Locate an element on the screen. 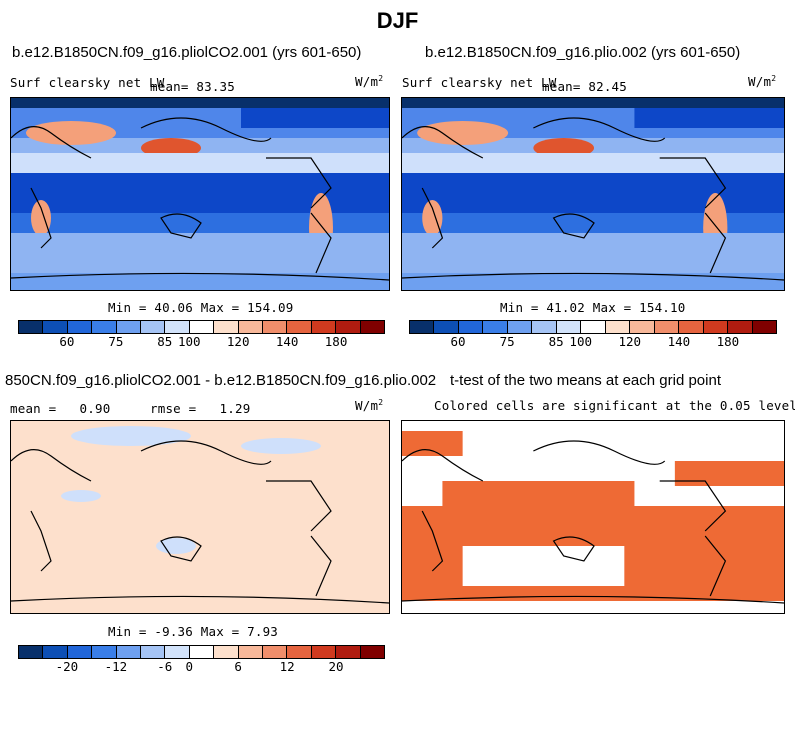 This screenshot has width=795, height=733. panel3-colorbar-tick-label: -6 is located at coordinates (165, 666).